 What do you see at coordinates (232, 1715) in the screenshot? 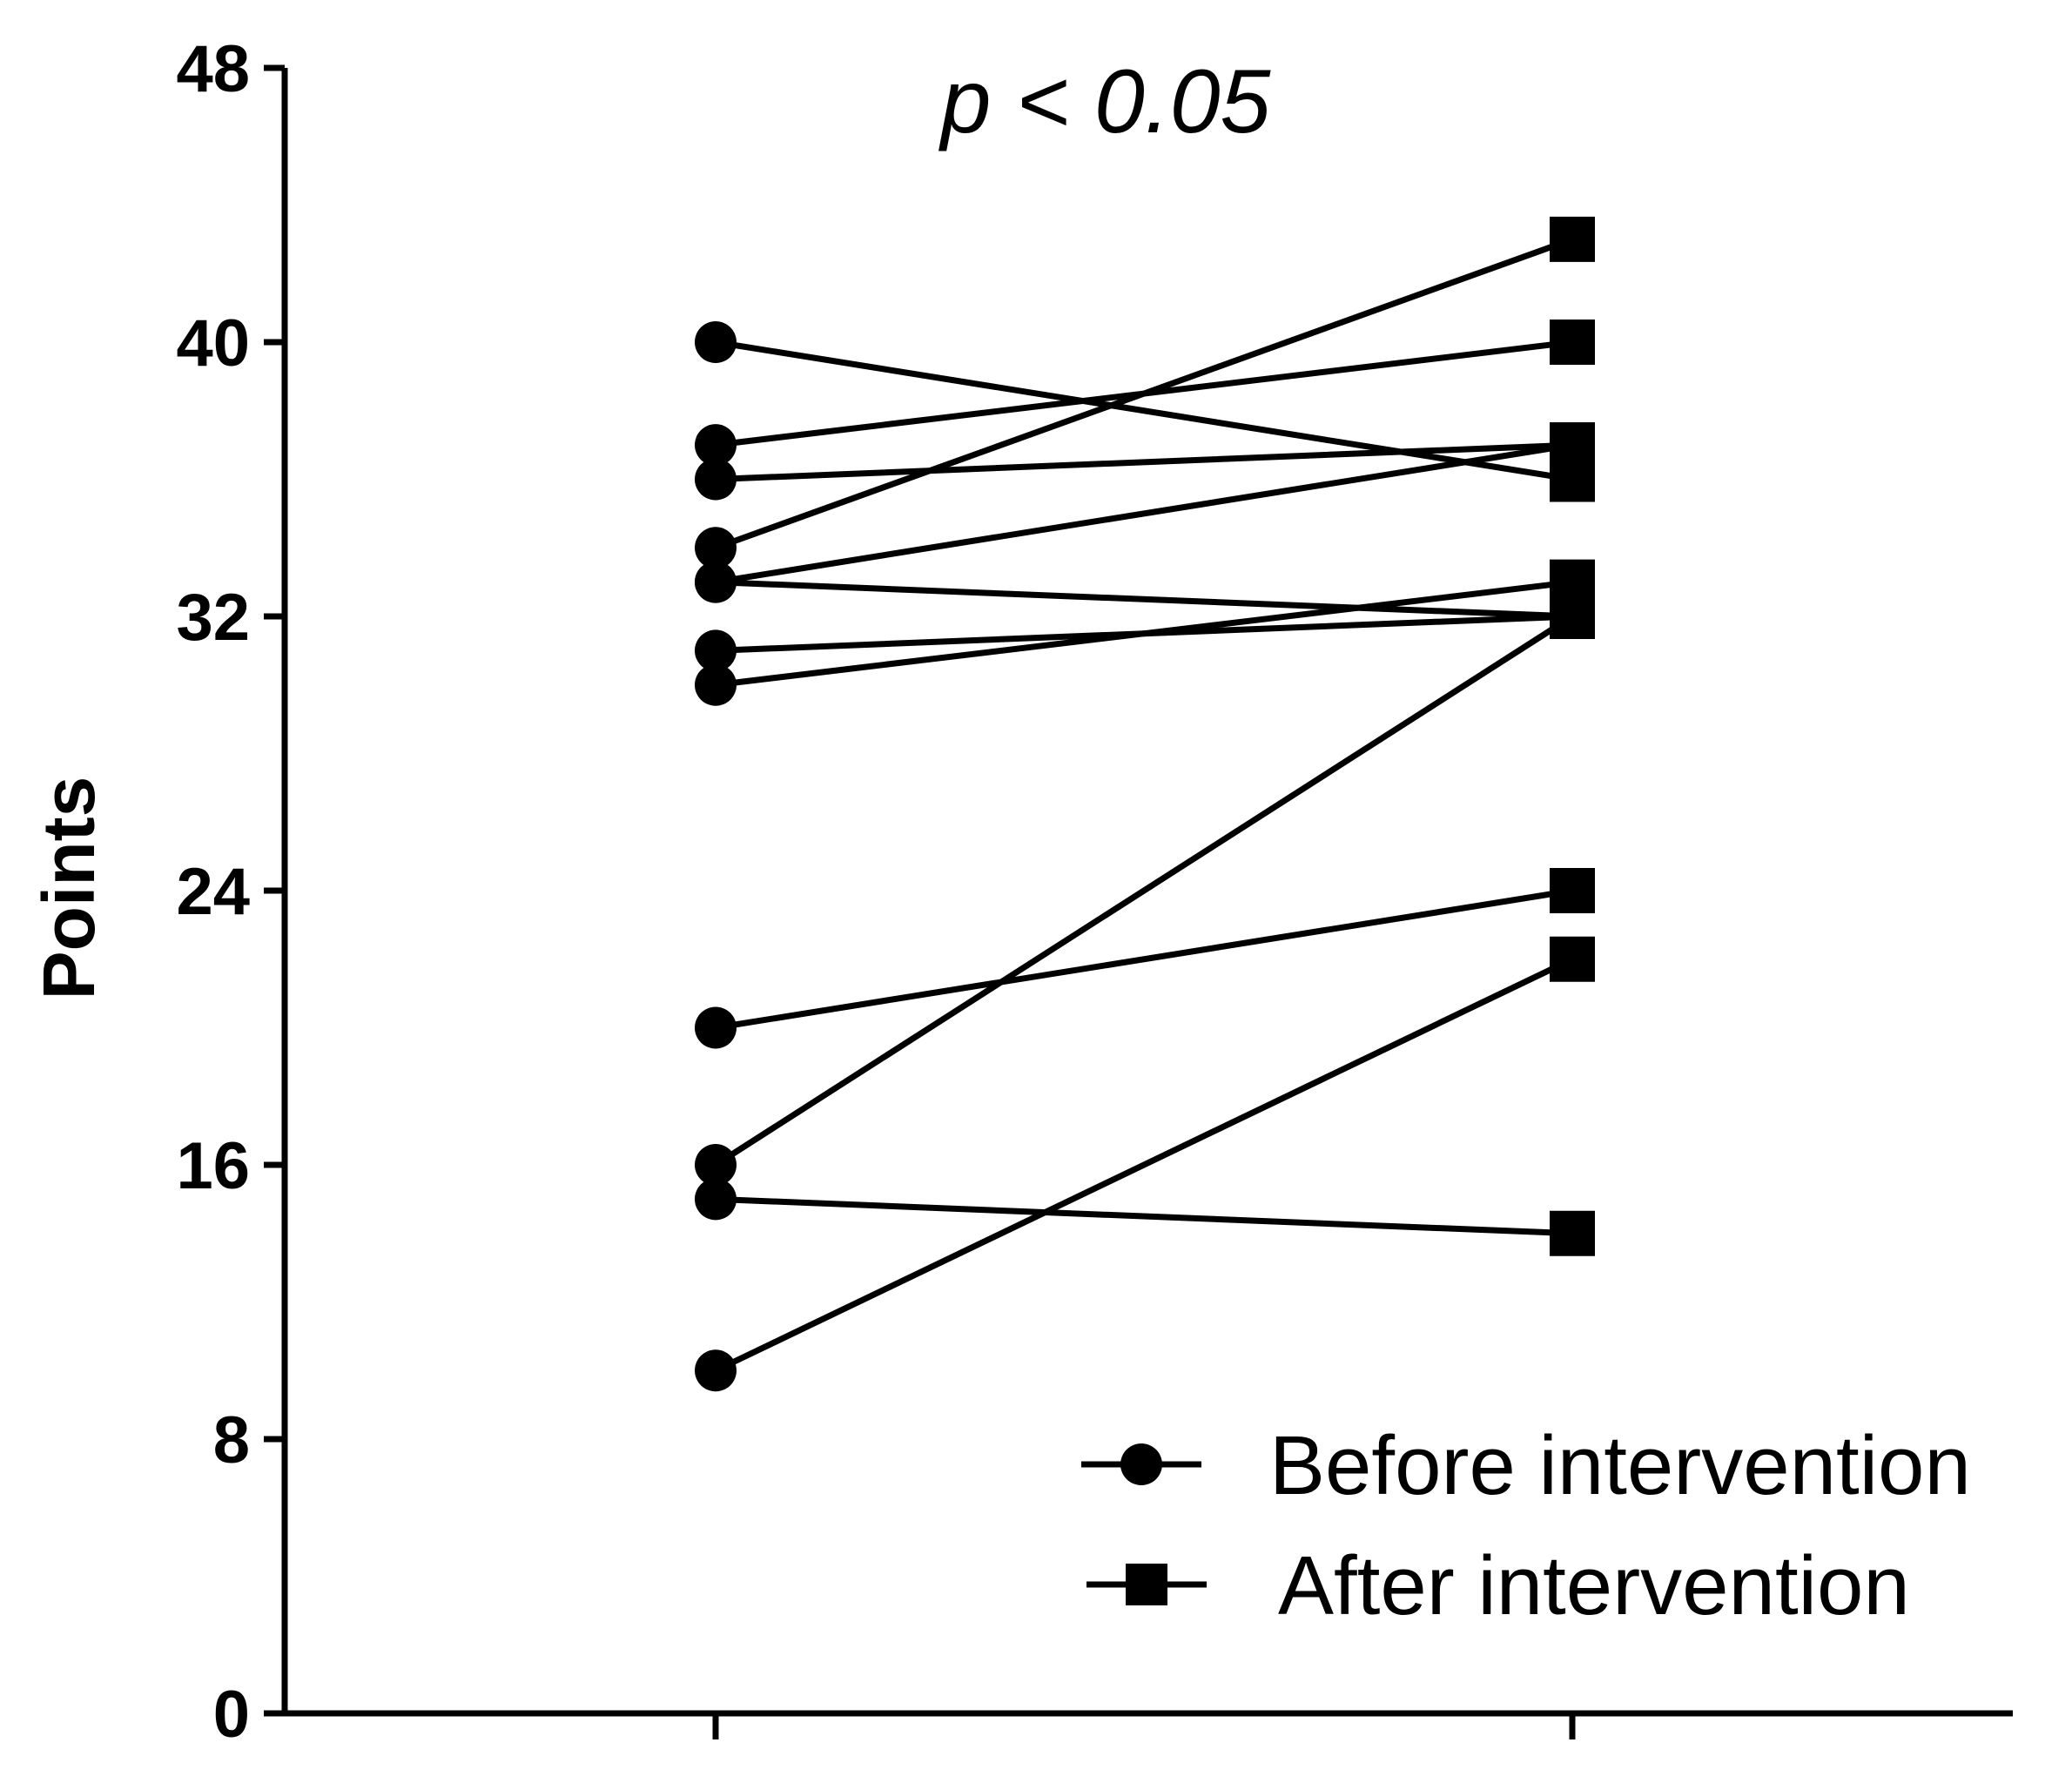
I see `y-tick-label: 0` at bounding box center [232, 1715].